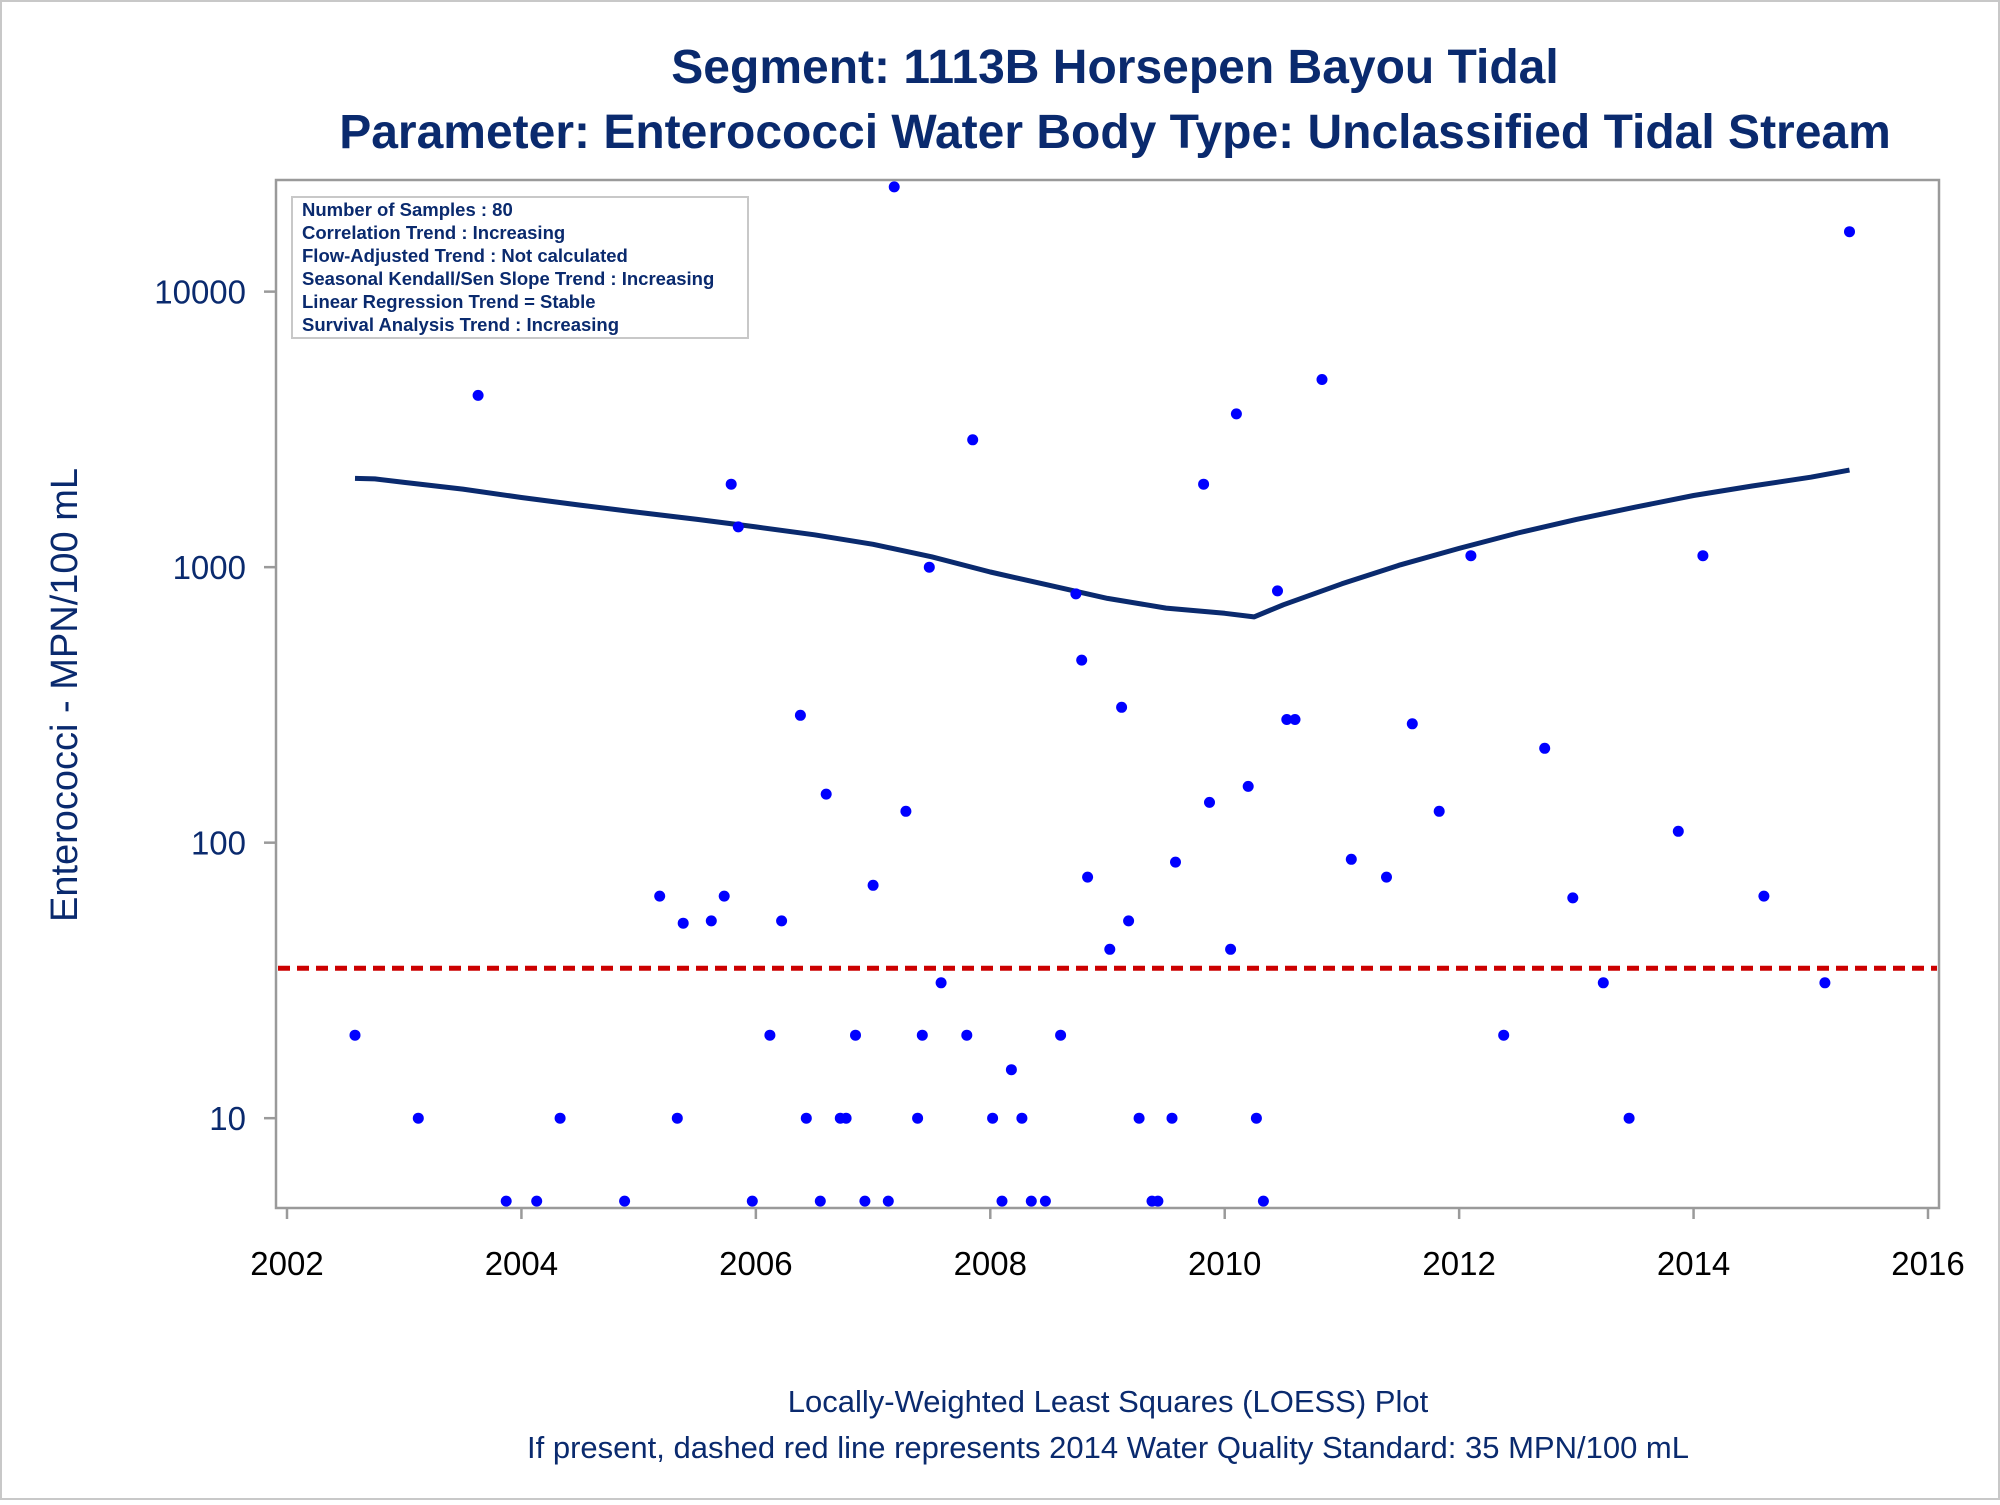 The image size is (2000, 1505). Describe the element at coordinates (1114, 67) in the screenshot. I see `chart-title: Segment: 1113B Horsepen Bayou Tidal` at that location.